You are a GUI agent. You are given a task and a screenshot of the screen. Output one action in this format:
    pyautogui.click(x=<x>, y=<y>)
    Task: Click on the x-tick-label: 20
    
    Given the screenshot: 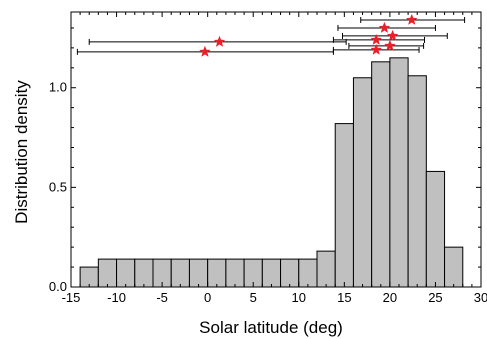 What is the action you would take?
    pyautogui.click(x=390, y=297)
    